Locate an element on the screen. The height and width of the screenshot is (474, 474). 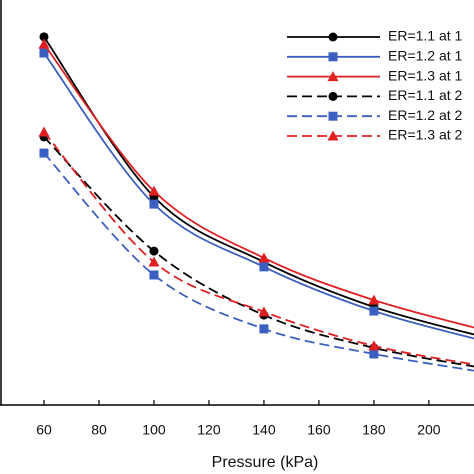
legend-label: ER=1.3 at 1 is located at coordinates (425, 75).